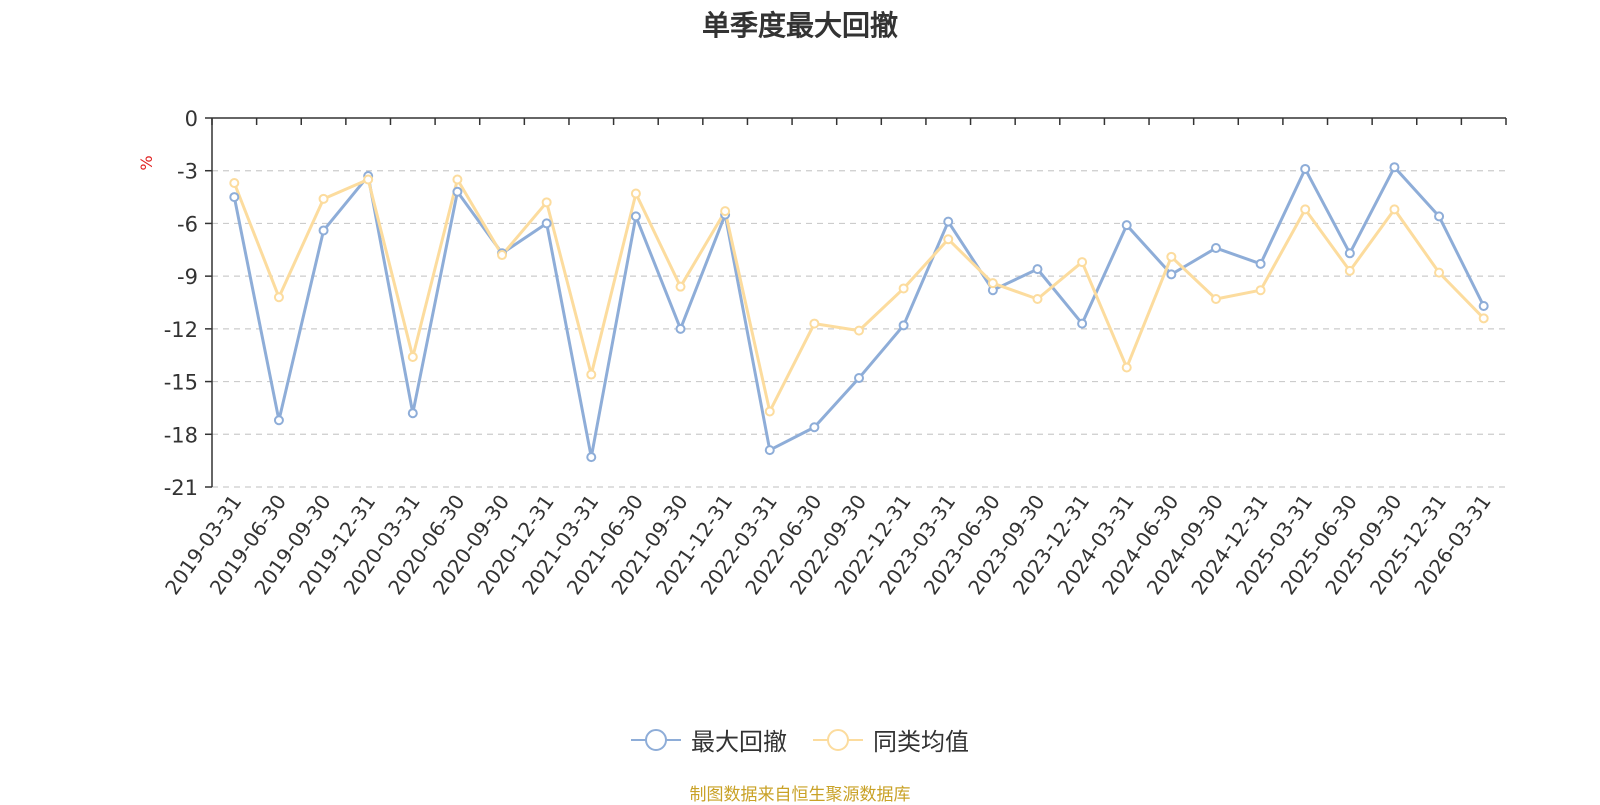 The width and height of the screenshot is (1600, 805). I want to click on legend: 最大回撤 同类均值, so click(800, 739).